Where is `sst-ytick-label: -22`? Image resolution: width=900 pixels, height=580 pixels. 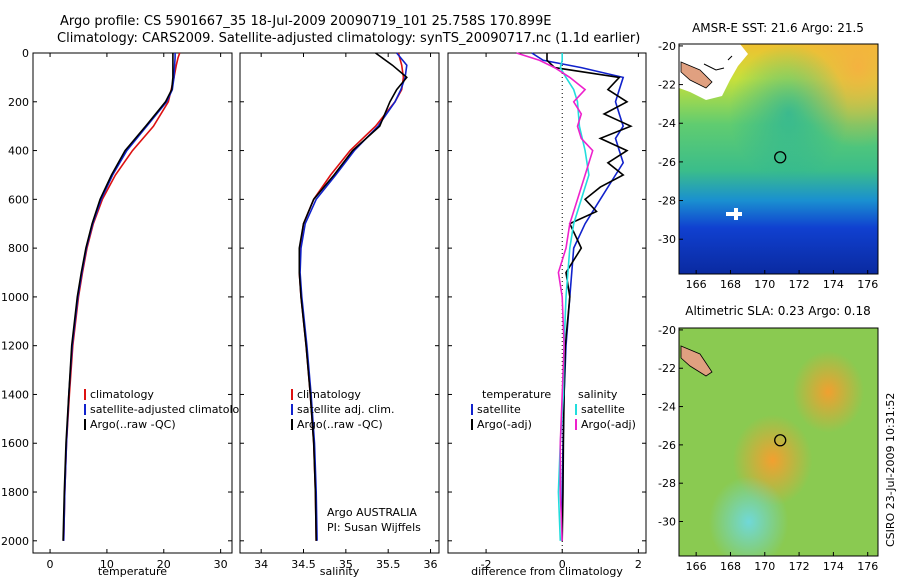
sst-ytick-label: -22 is located at coordinates (667, 85).